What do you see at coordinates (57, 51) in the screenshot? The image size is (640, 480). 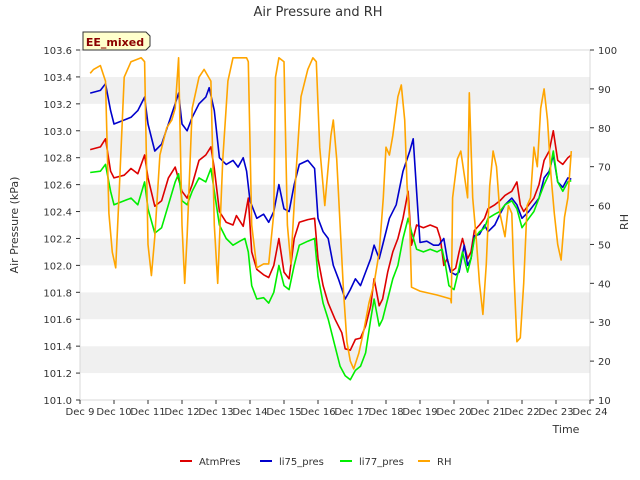 I see `y-tick-label: 103.6` at bounding box center [57, 51].